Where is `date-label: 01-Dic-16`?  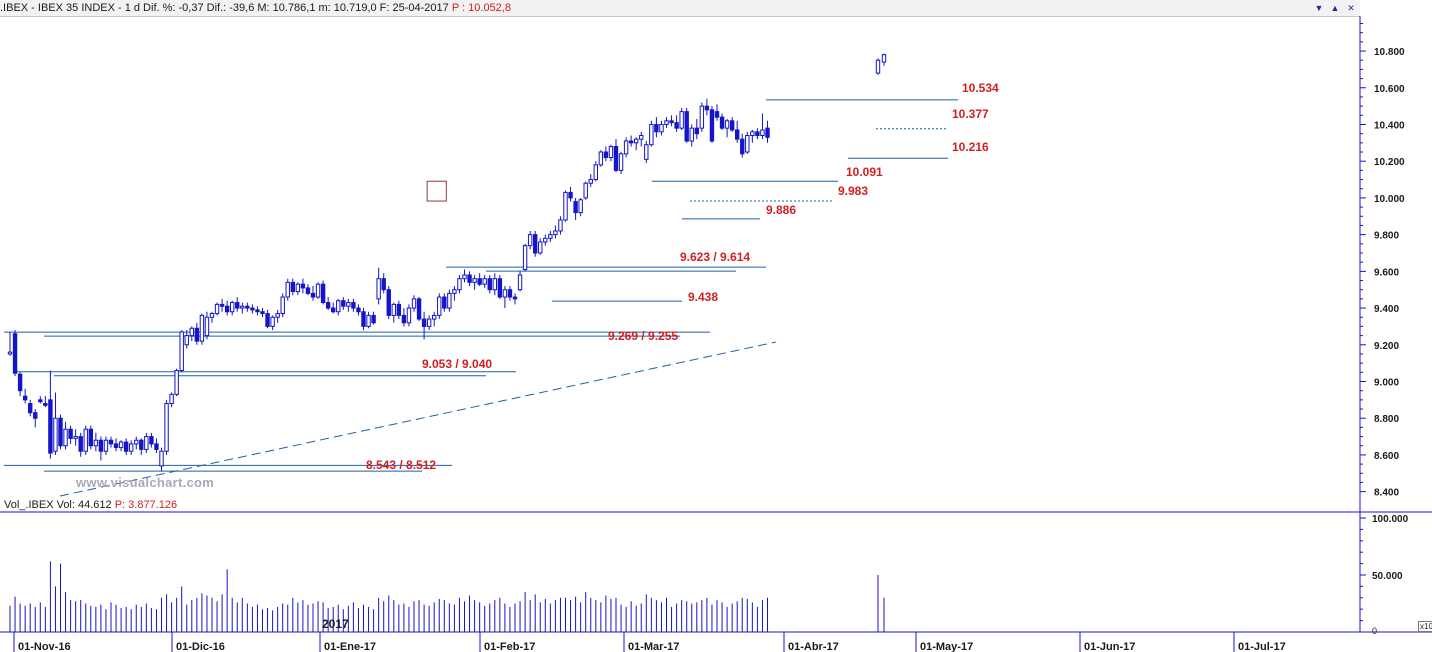 date-label: 01-Dic-16 is located at coordinates (200, 646).